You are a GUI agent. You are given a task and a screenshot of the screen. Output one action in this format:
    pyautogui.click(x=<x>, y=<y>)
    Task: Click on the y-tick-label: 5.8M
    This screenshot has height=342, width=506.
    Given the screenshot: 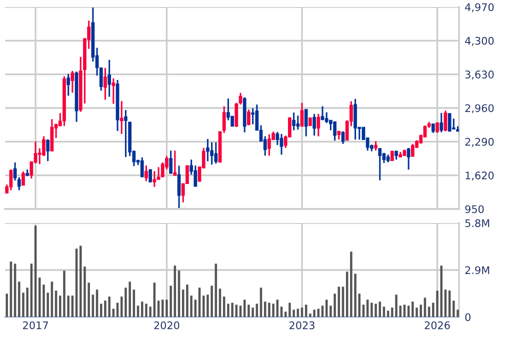 What is the action you would take?
    pyautogui.click(x=477, y=223)
    